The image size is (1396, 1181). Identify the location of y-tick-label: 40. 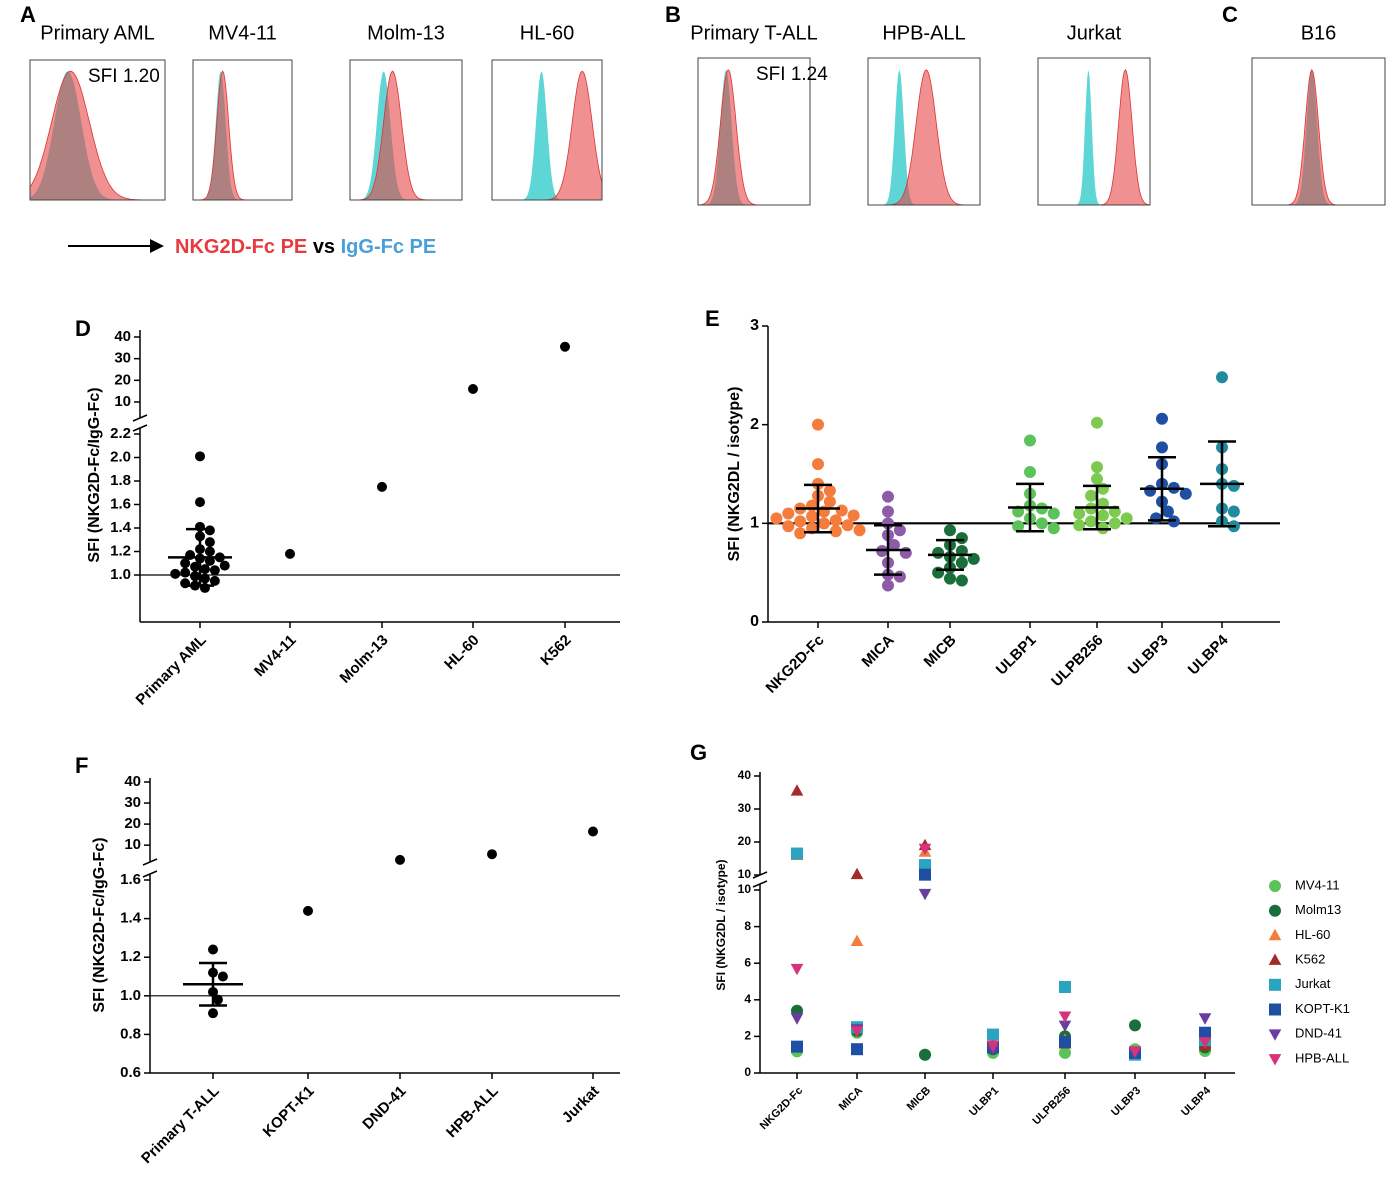
(745, 775).